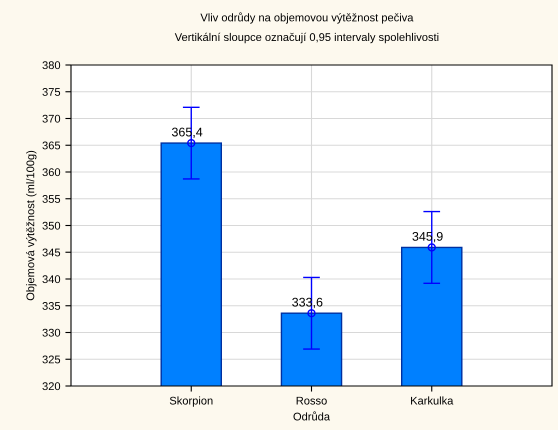  What do you see at coordinates (51, 279) in the screenshot?
I see `y-tick-label: 340` at bounding box center [51, 279].